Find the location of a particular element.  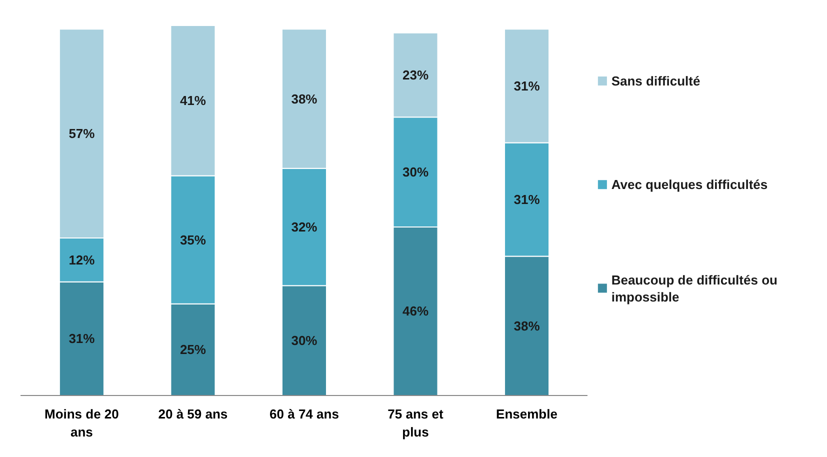

data-label: 35% is located at coordinates (193, 240).